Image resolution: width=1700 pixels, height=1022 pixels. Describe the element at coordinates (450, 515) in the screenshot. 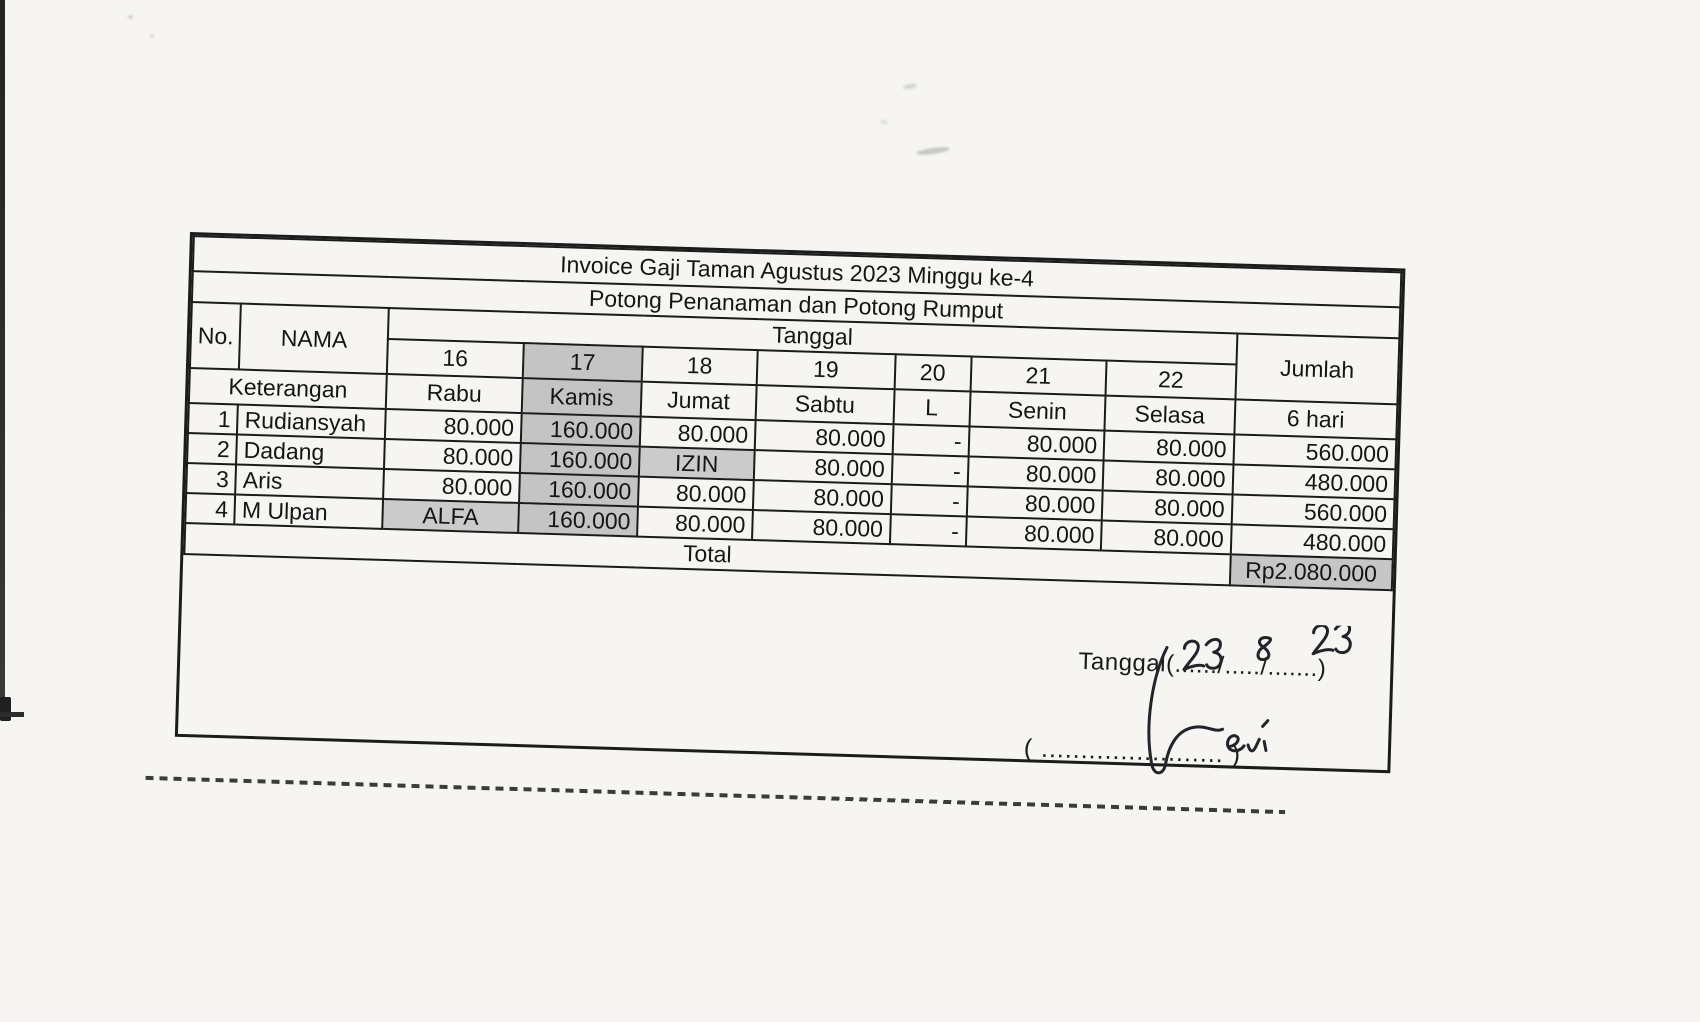

I see `cell-alfa: ALFA` at that location.